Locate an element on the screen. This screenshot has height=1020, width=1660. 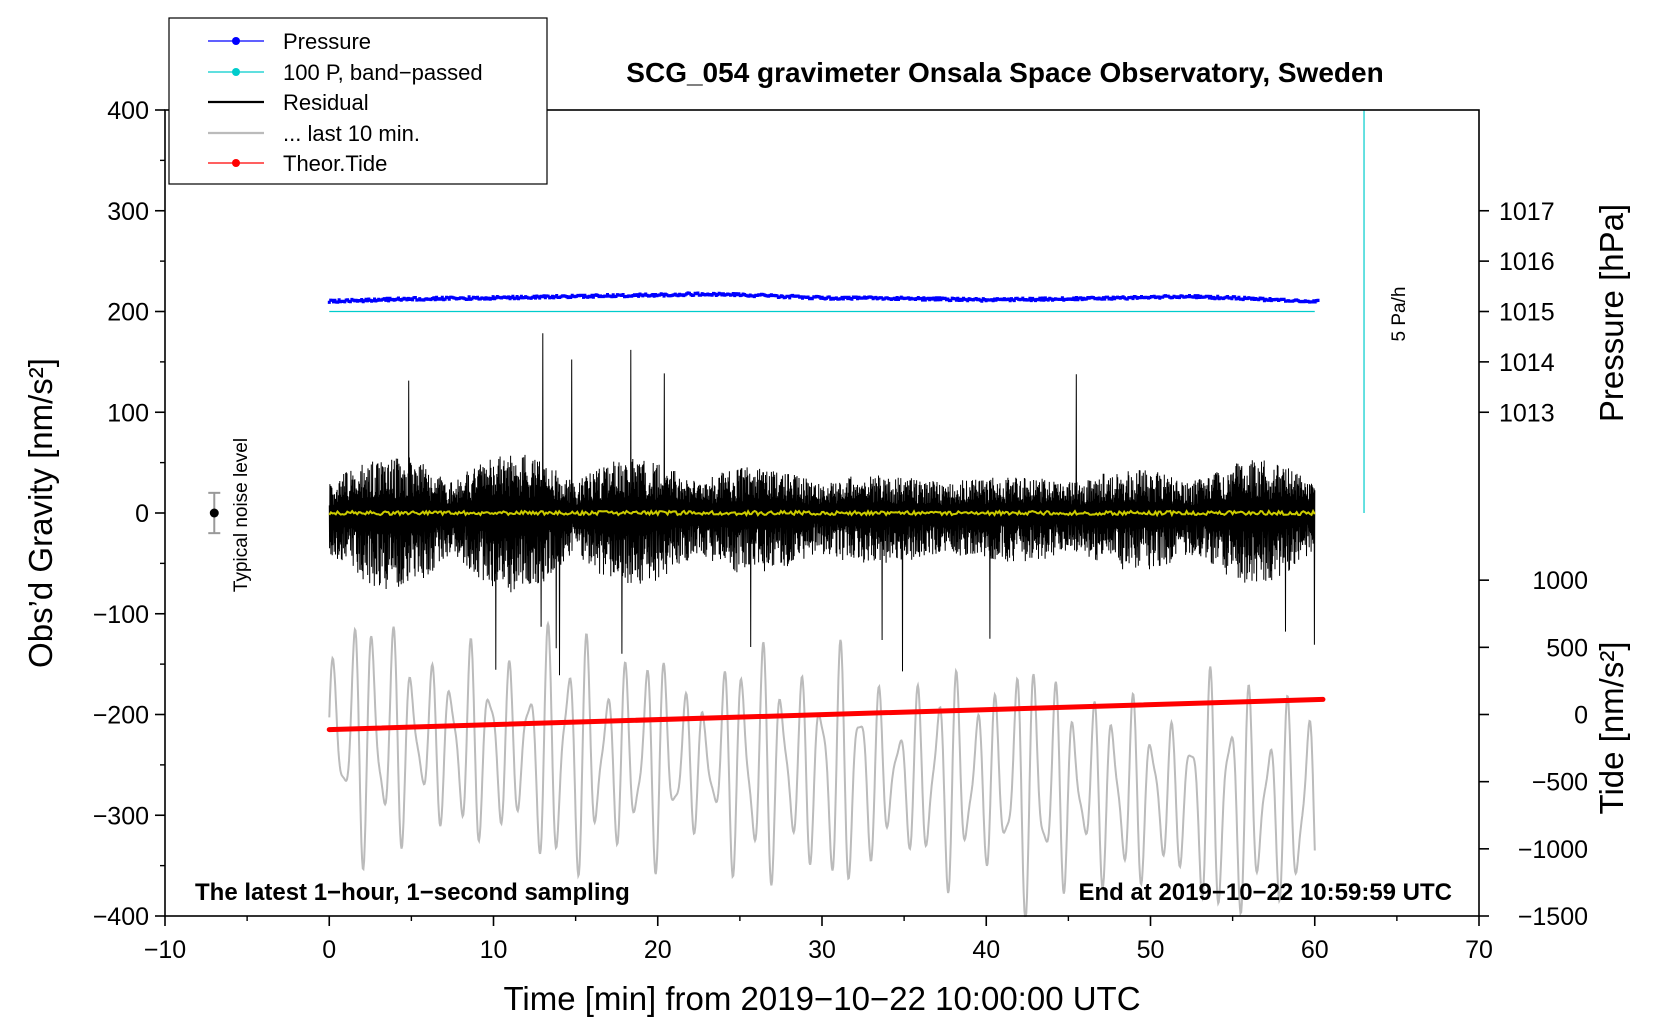
tide-tick-label: −1000 is located at coordinates (1553, 850).